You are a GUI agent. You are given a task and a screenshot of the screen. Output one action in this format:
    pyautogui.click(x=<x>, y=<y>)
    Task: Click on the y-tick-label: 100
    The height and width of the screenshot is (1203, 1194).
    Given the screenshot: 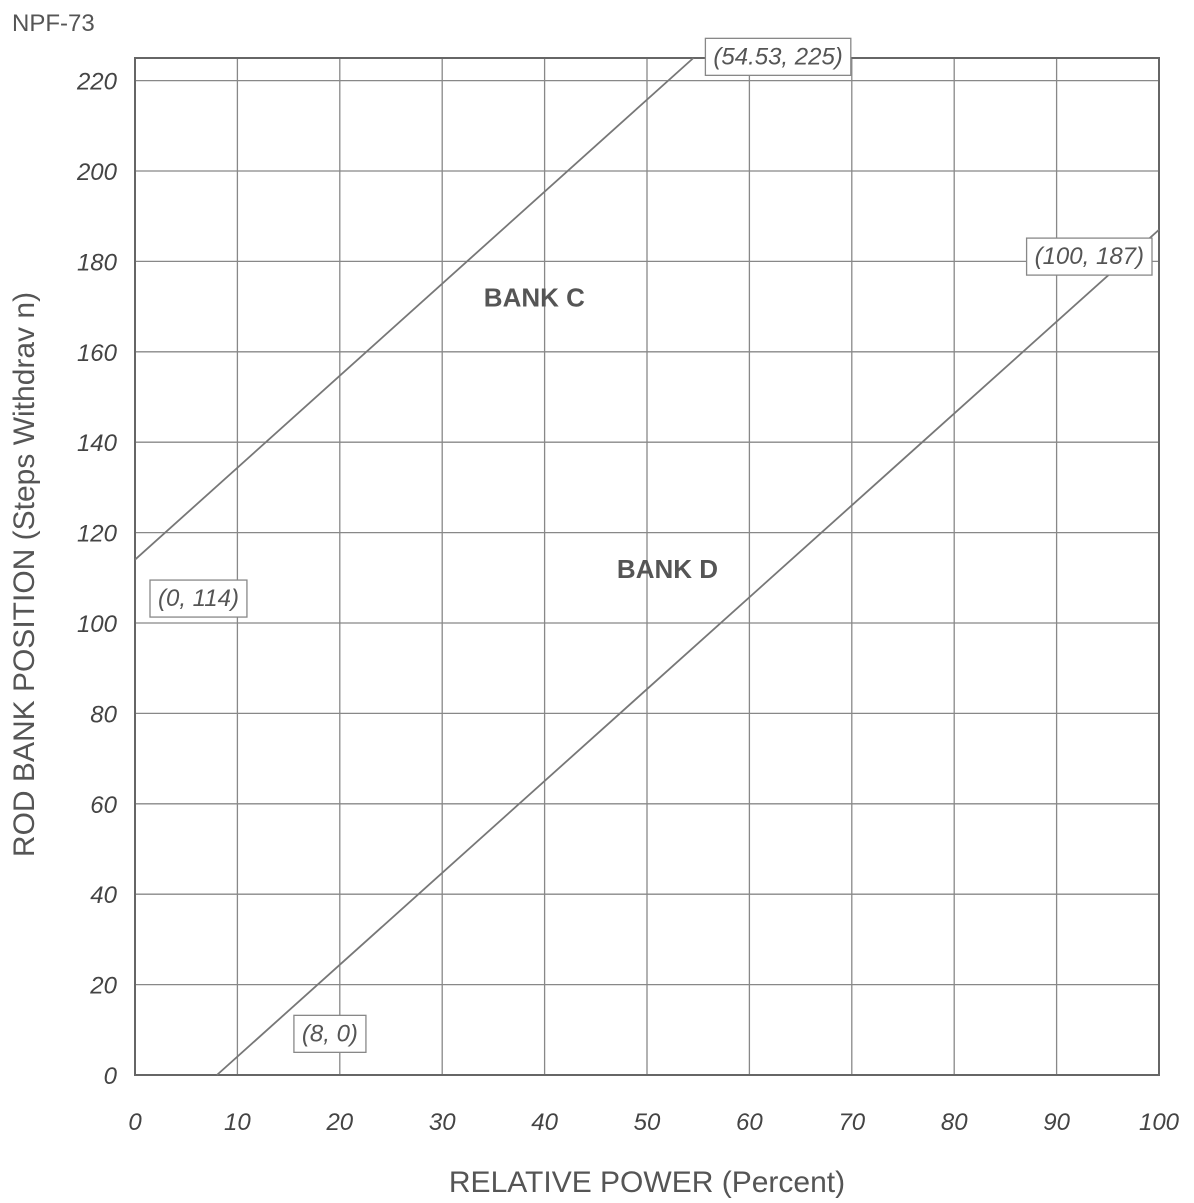 What is the action you would take?
    pyautogui.click(x=97, y=624)
    